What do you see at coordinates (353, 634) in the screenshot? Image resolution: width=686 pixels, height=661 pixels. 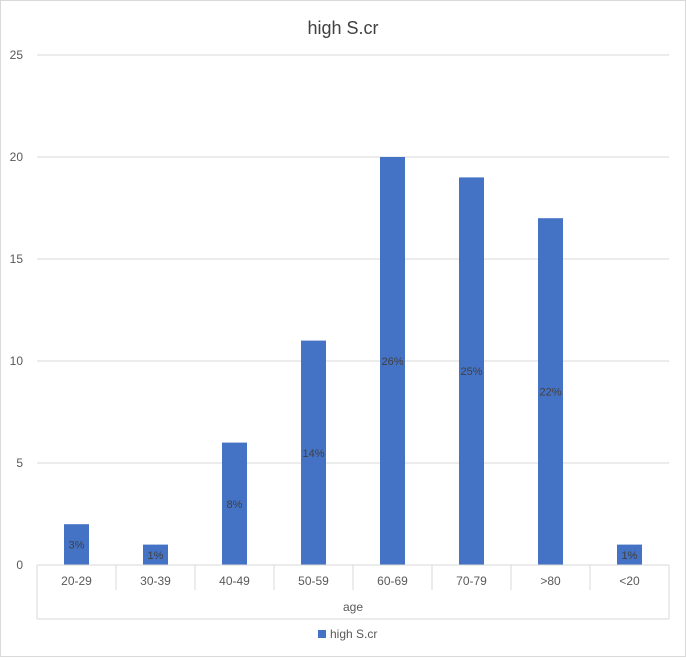 I see `legend-label: high S.cr` at bounding box center [353, 634].